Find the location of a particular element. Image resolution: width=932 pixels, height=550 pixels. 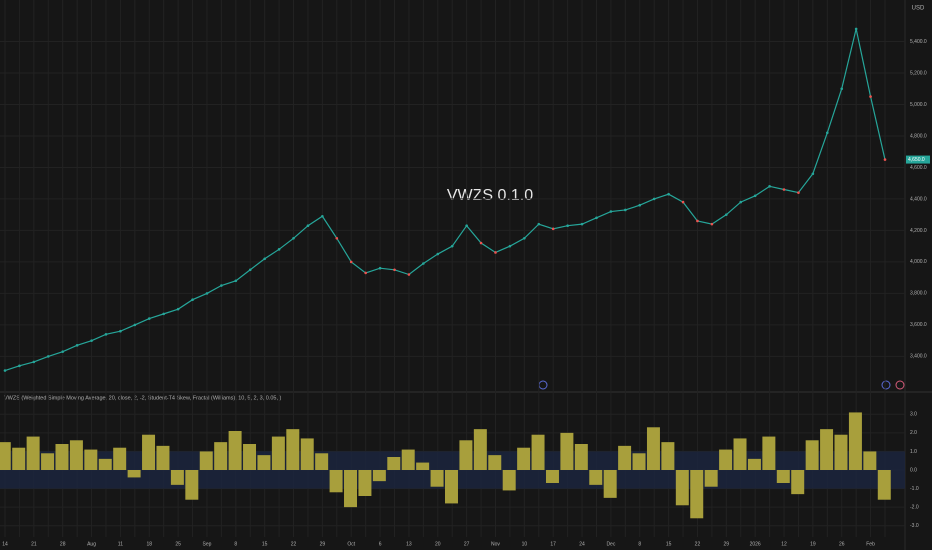

x-tick-label: 17 is located at coordinates (553, 544).